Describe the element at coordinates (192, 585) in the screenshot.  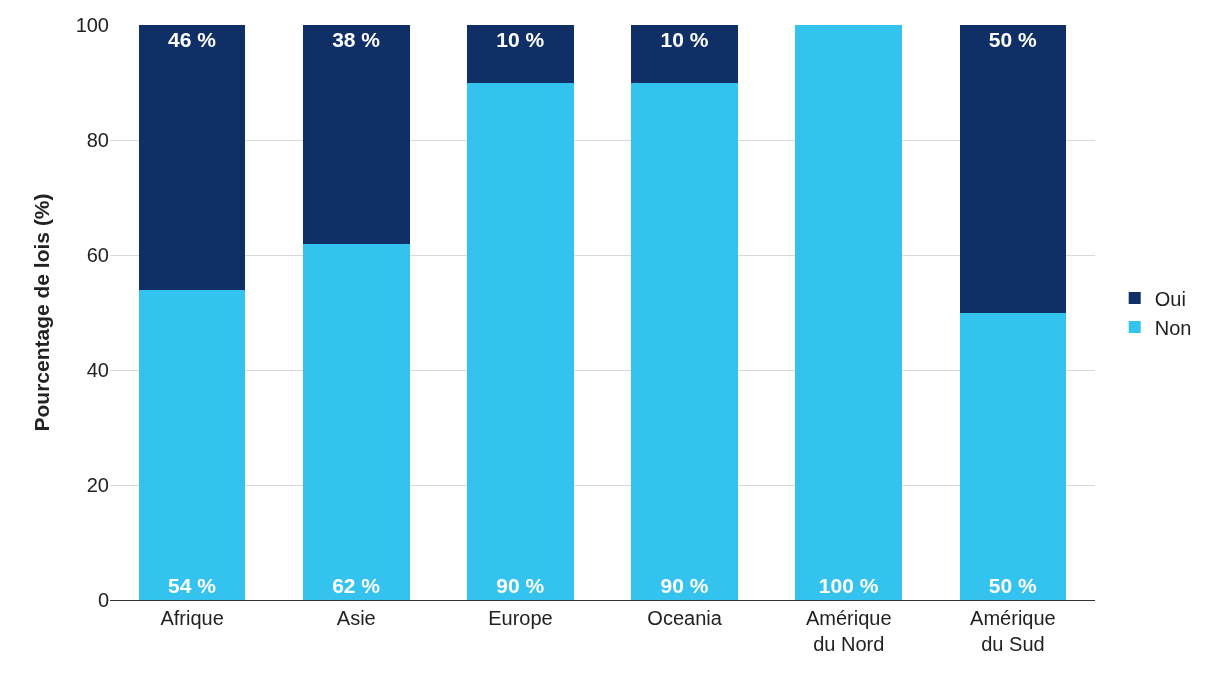
I see `data-label: 54 %` at that location.